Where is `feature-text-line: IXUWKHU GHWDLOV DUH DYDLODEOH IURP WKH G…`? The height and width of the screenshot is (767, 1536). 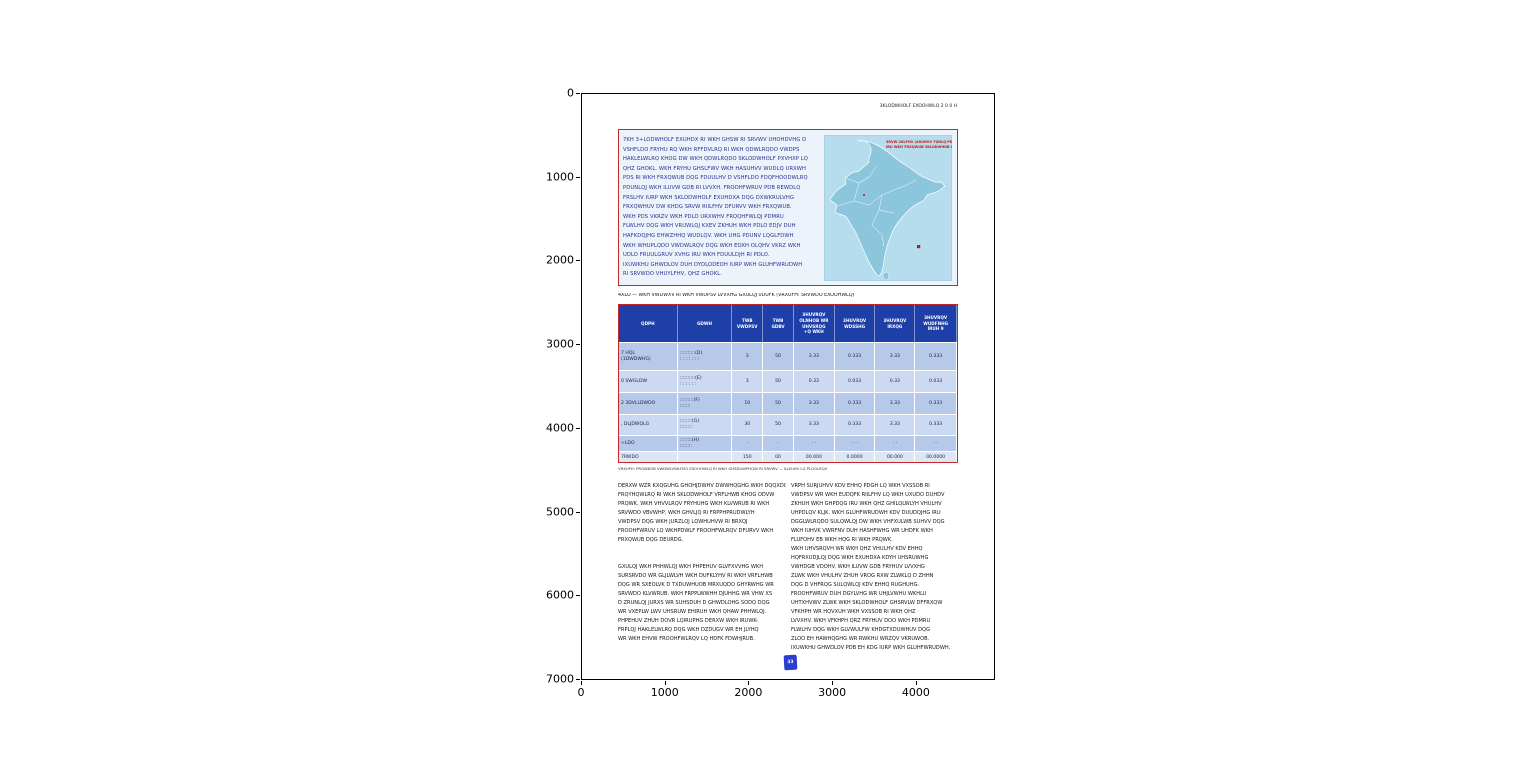 feature-text-line: IXUWKHU GHWDLOV DUH DYDLODEOH IURP WKH G… is located at coordinates (713, 264).